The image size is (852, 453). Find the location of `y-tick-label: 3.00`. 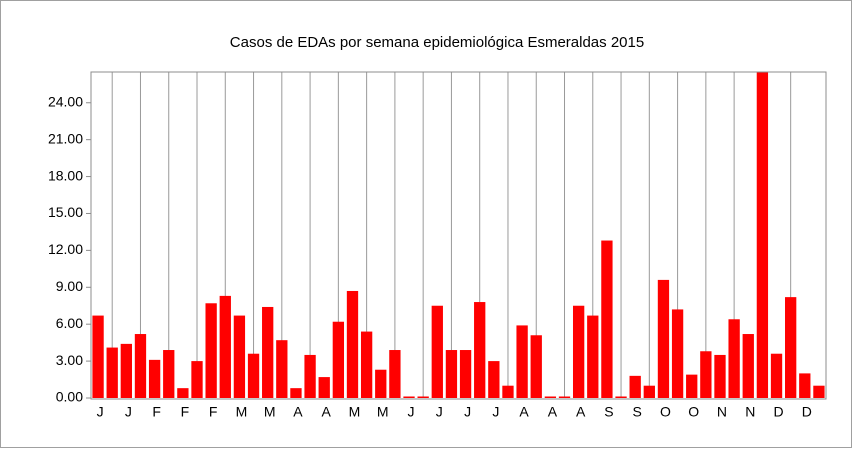

y-tick-label: 3.00 is located at coordinates (69, 360).